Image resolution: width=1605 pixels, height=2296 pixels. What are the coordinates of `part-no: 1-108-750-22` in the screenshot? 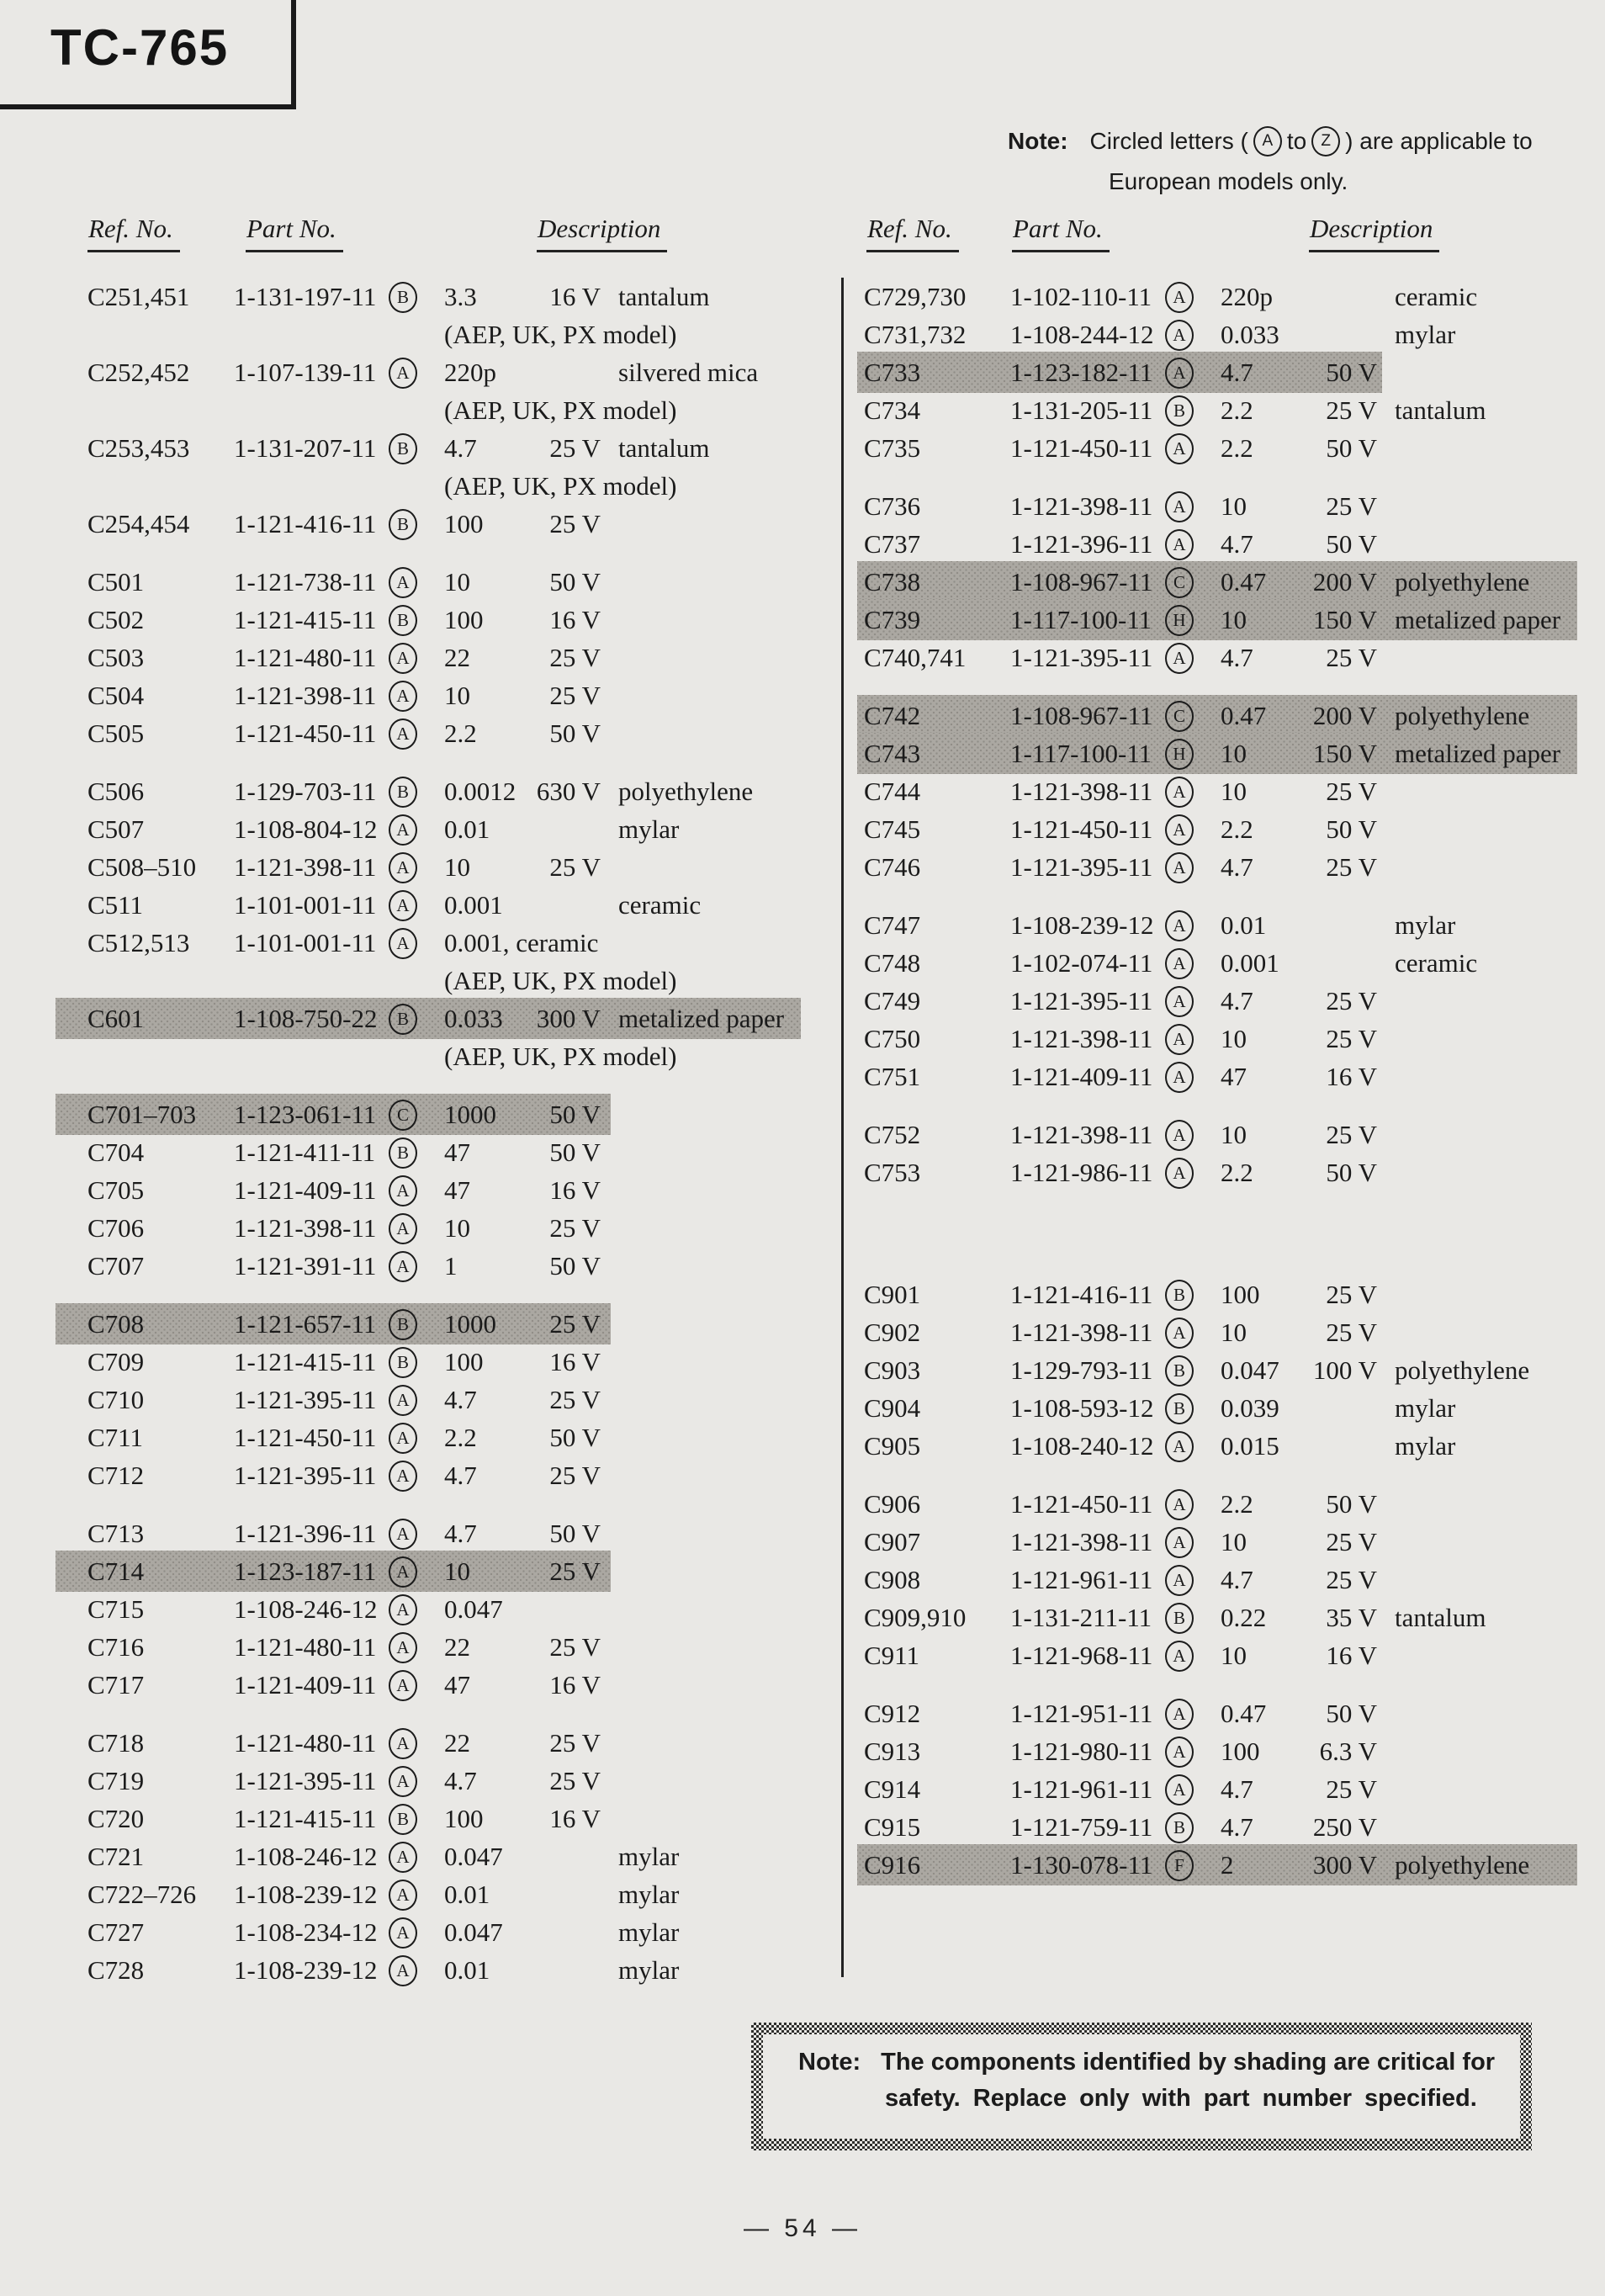 It's located at (306, 1019).